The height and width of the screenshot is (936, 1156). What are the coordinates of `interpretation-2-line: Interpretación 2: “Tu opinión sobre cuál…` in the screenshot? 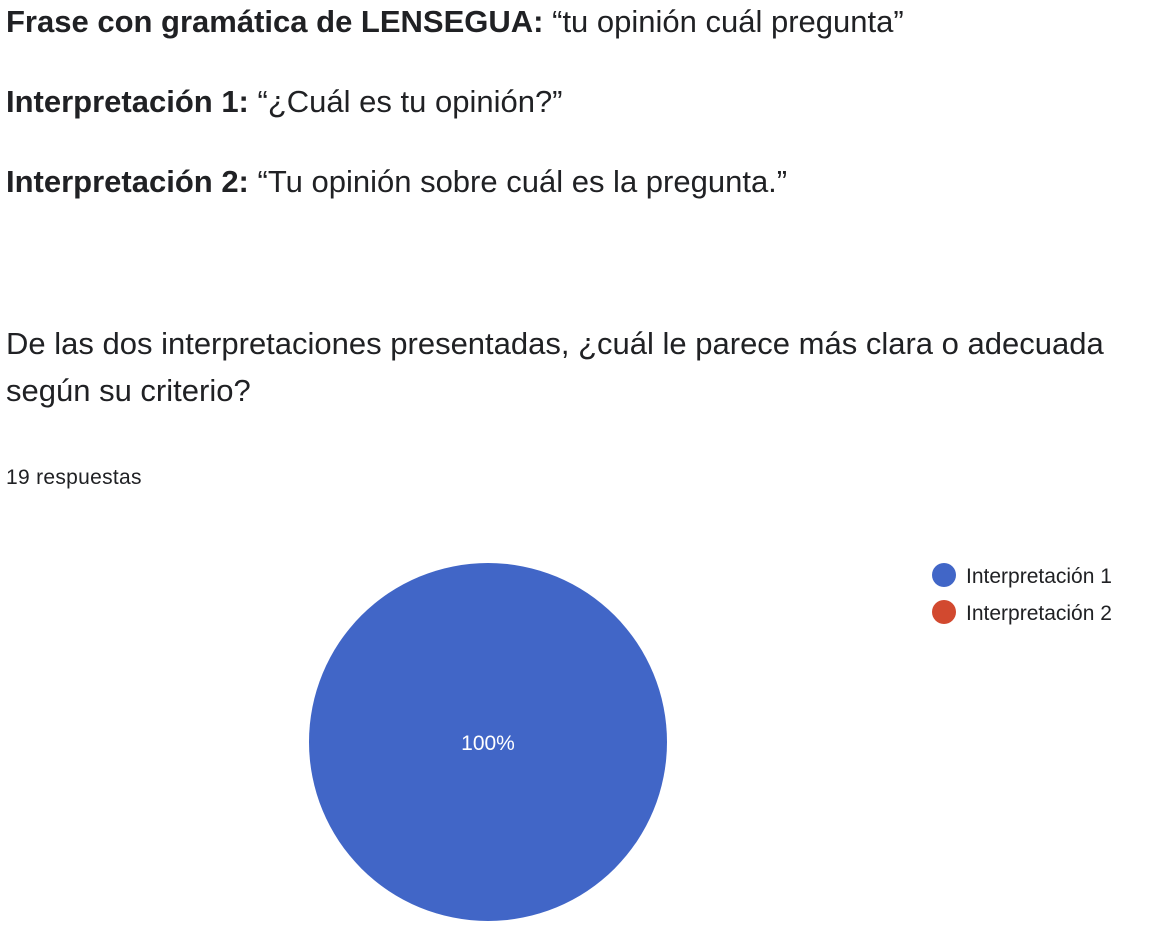 It's located at (396, 182).